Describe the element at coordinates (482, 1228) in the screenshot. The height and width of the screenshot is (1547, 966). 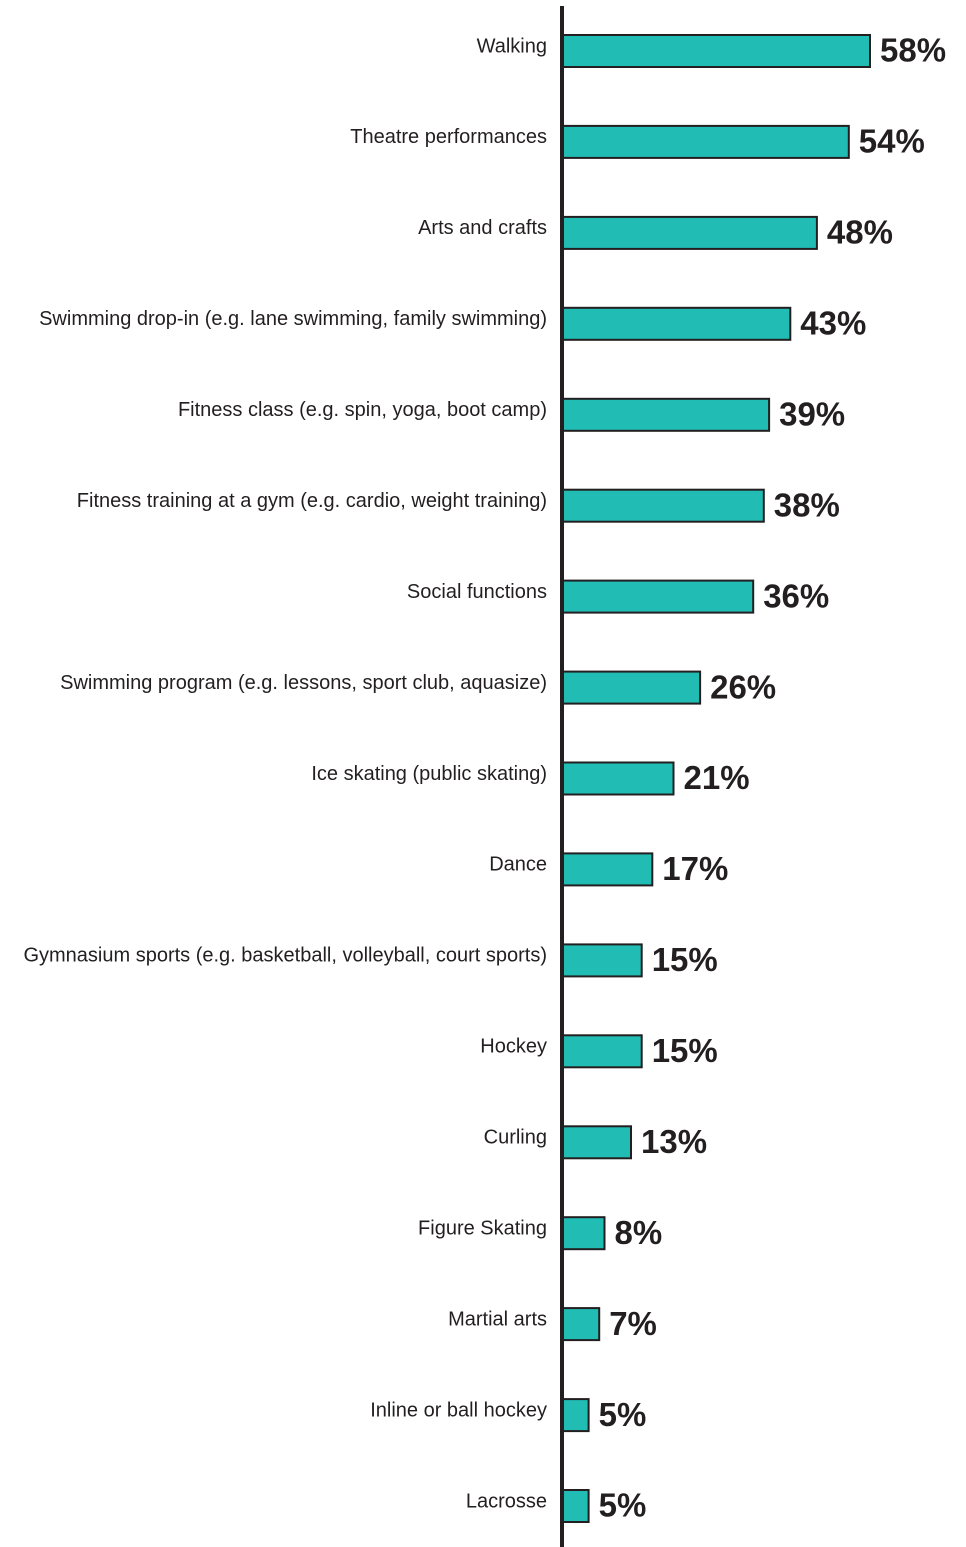
I see `category-label: Figure Skating` at that location.